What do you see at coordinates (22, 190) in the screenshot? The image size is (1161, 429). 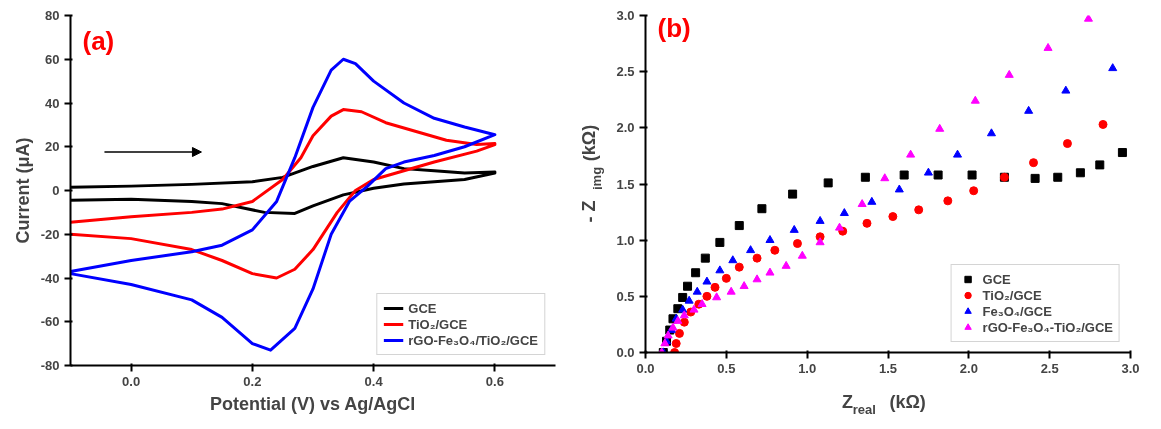 I see `y-axis-title: Current (μA)` at bounding box center [22, 190].